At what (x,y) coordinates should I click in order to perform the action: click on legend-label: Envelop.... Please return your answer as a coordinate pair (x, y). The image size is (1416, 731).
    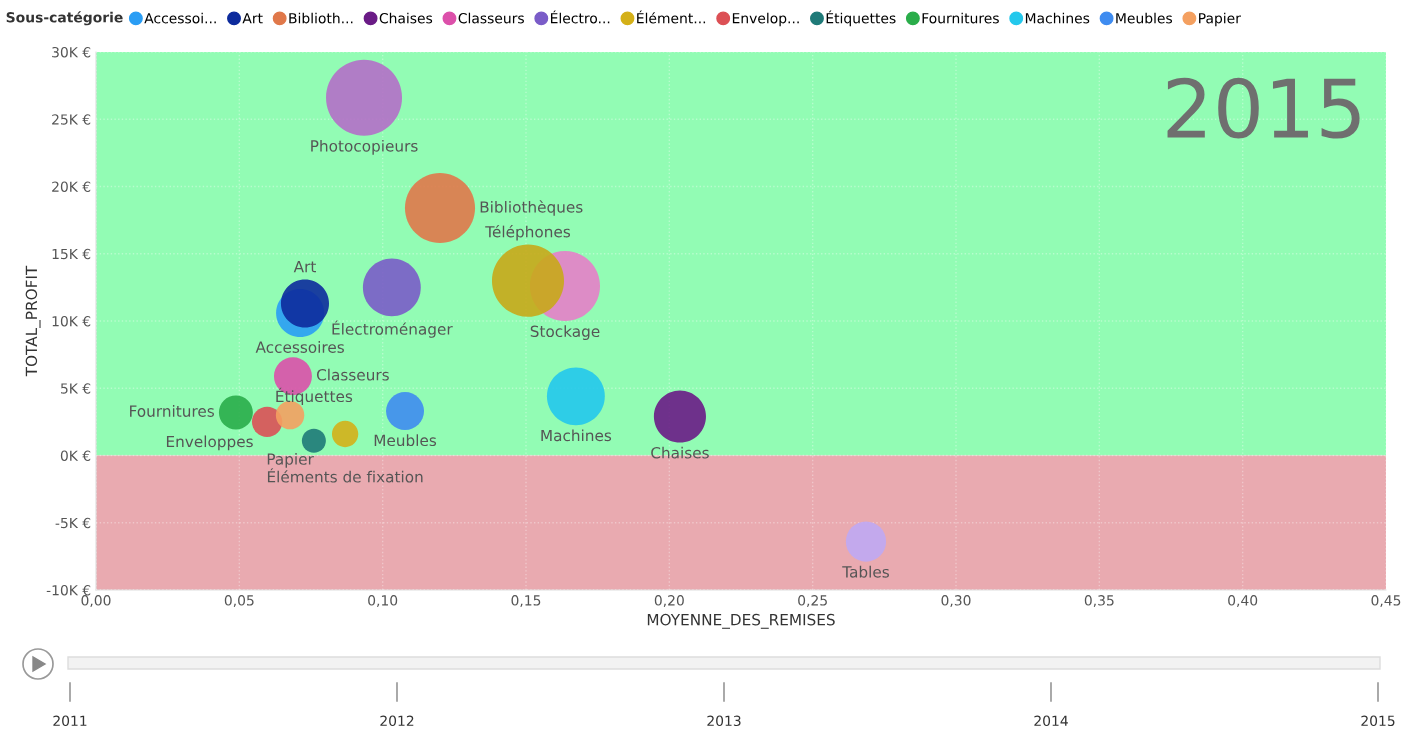
    Looking at the image, I should click on (765, 19).